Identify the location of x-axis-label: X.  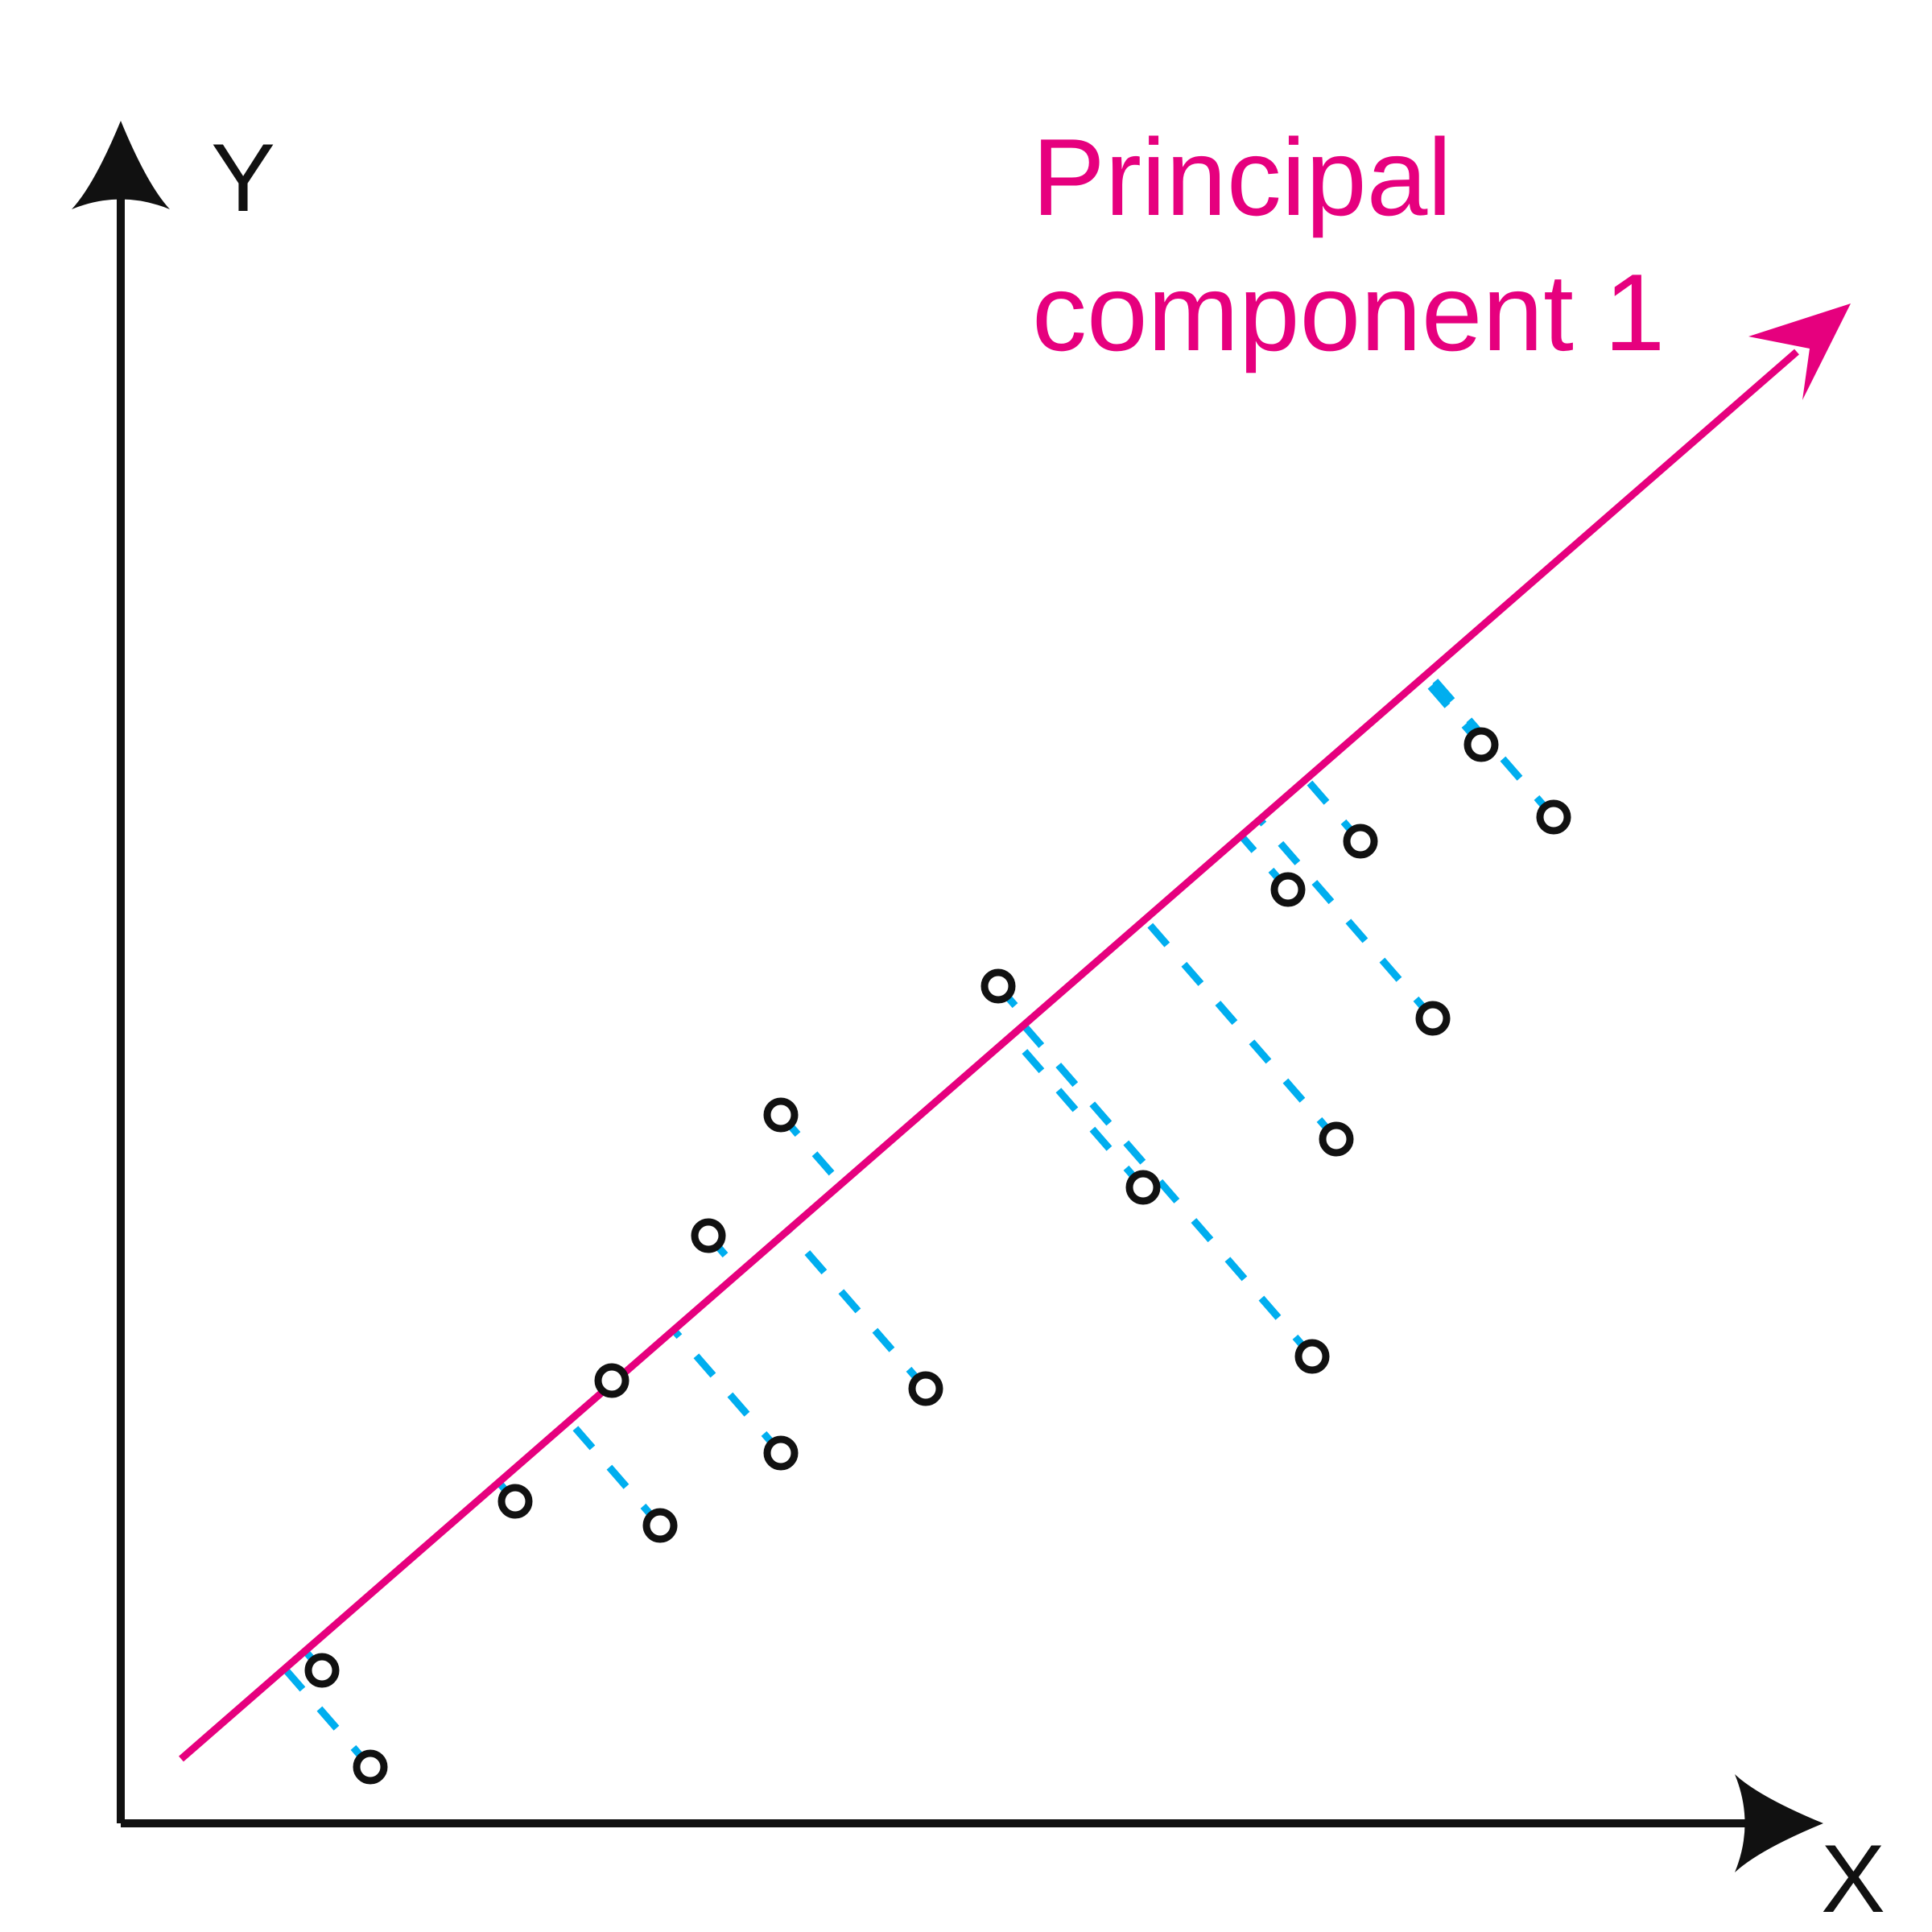
(1853, 1878).